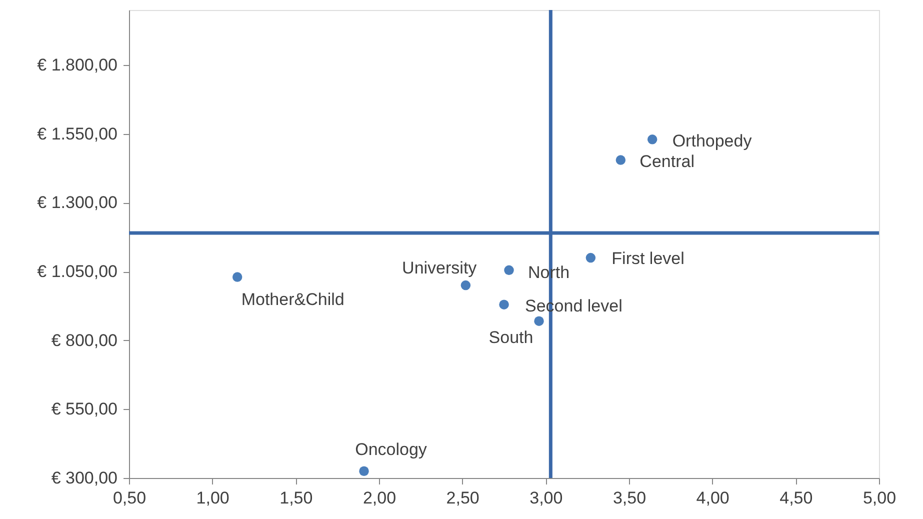  What do you see at coordinates (712, 140) in the screenshot?
I see `annotation: Orthopedy` at bounding box center [712, 140].